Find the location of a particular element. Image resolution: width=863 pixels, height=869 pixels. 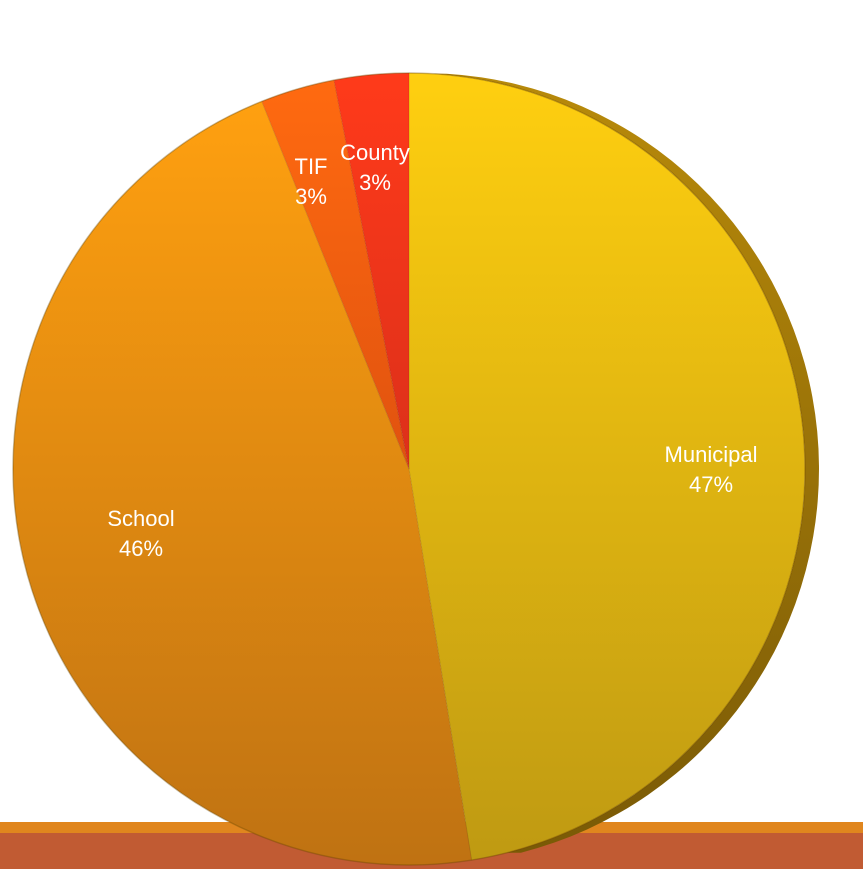

slice-percent-school: 46% is located at coordinates (141, 548).